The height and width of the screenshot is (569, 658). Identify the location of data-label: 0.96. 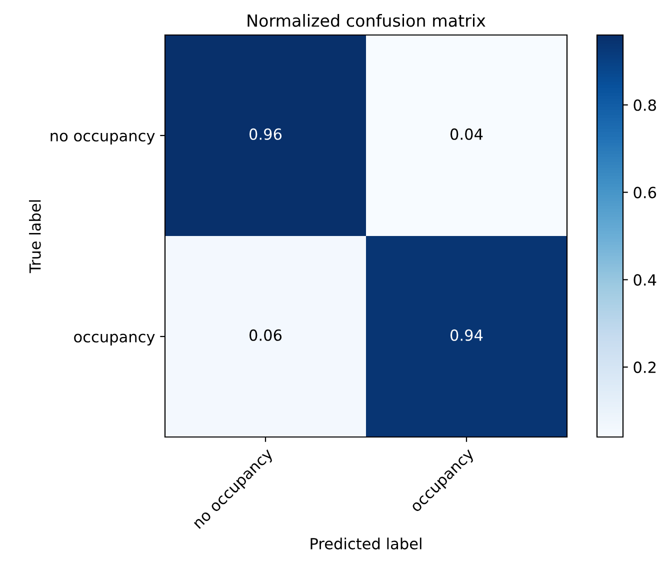
(266, 134).